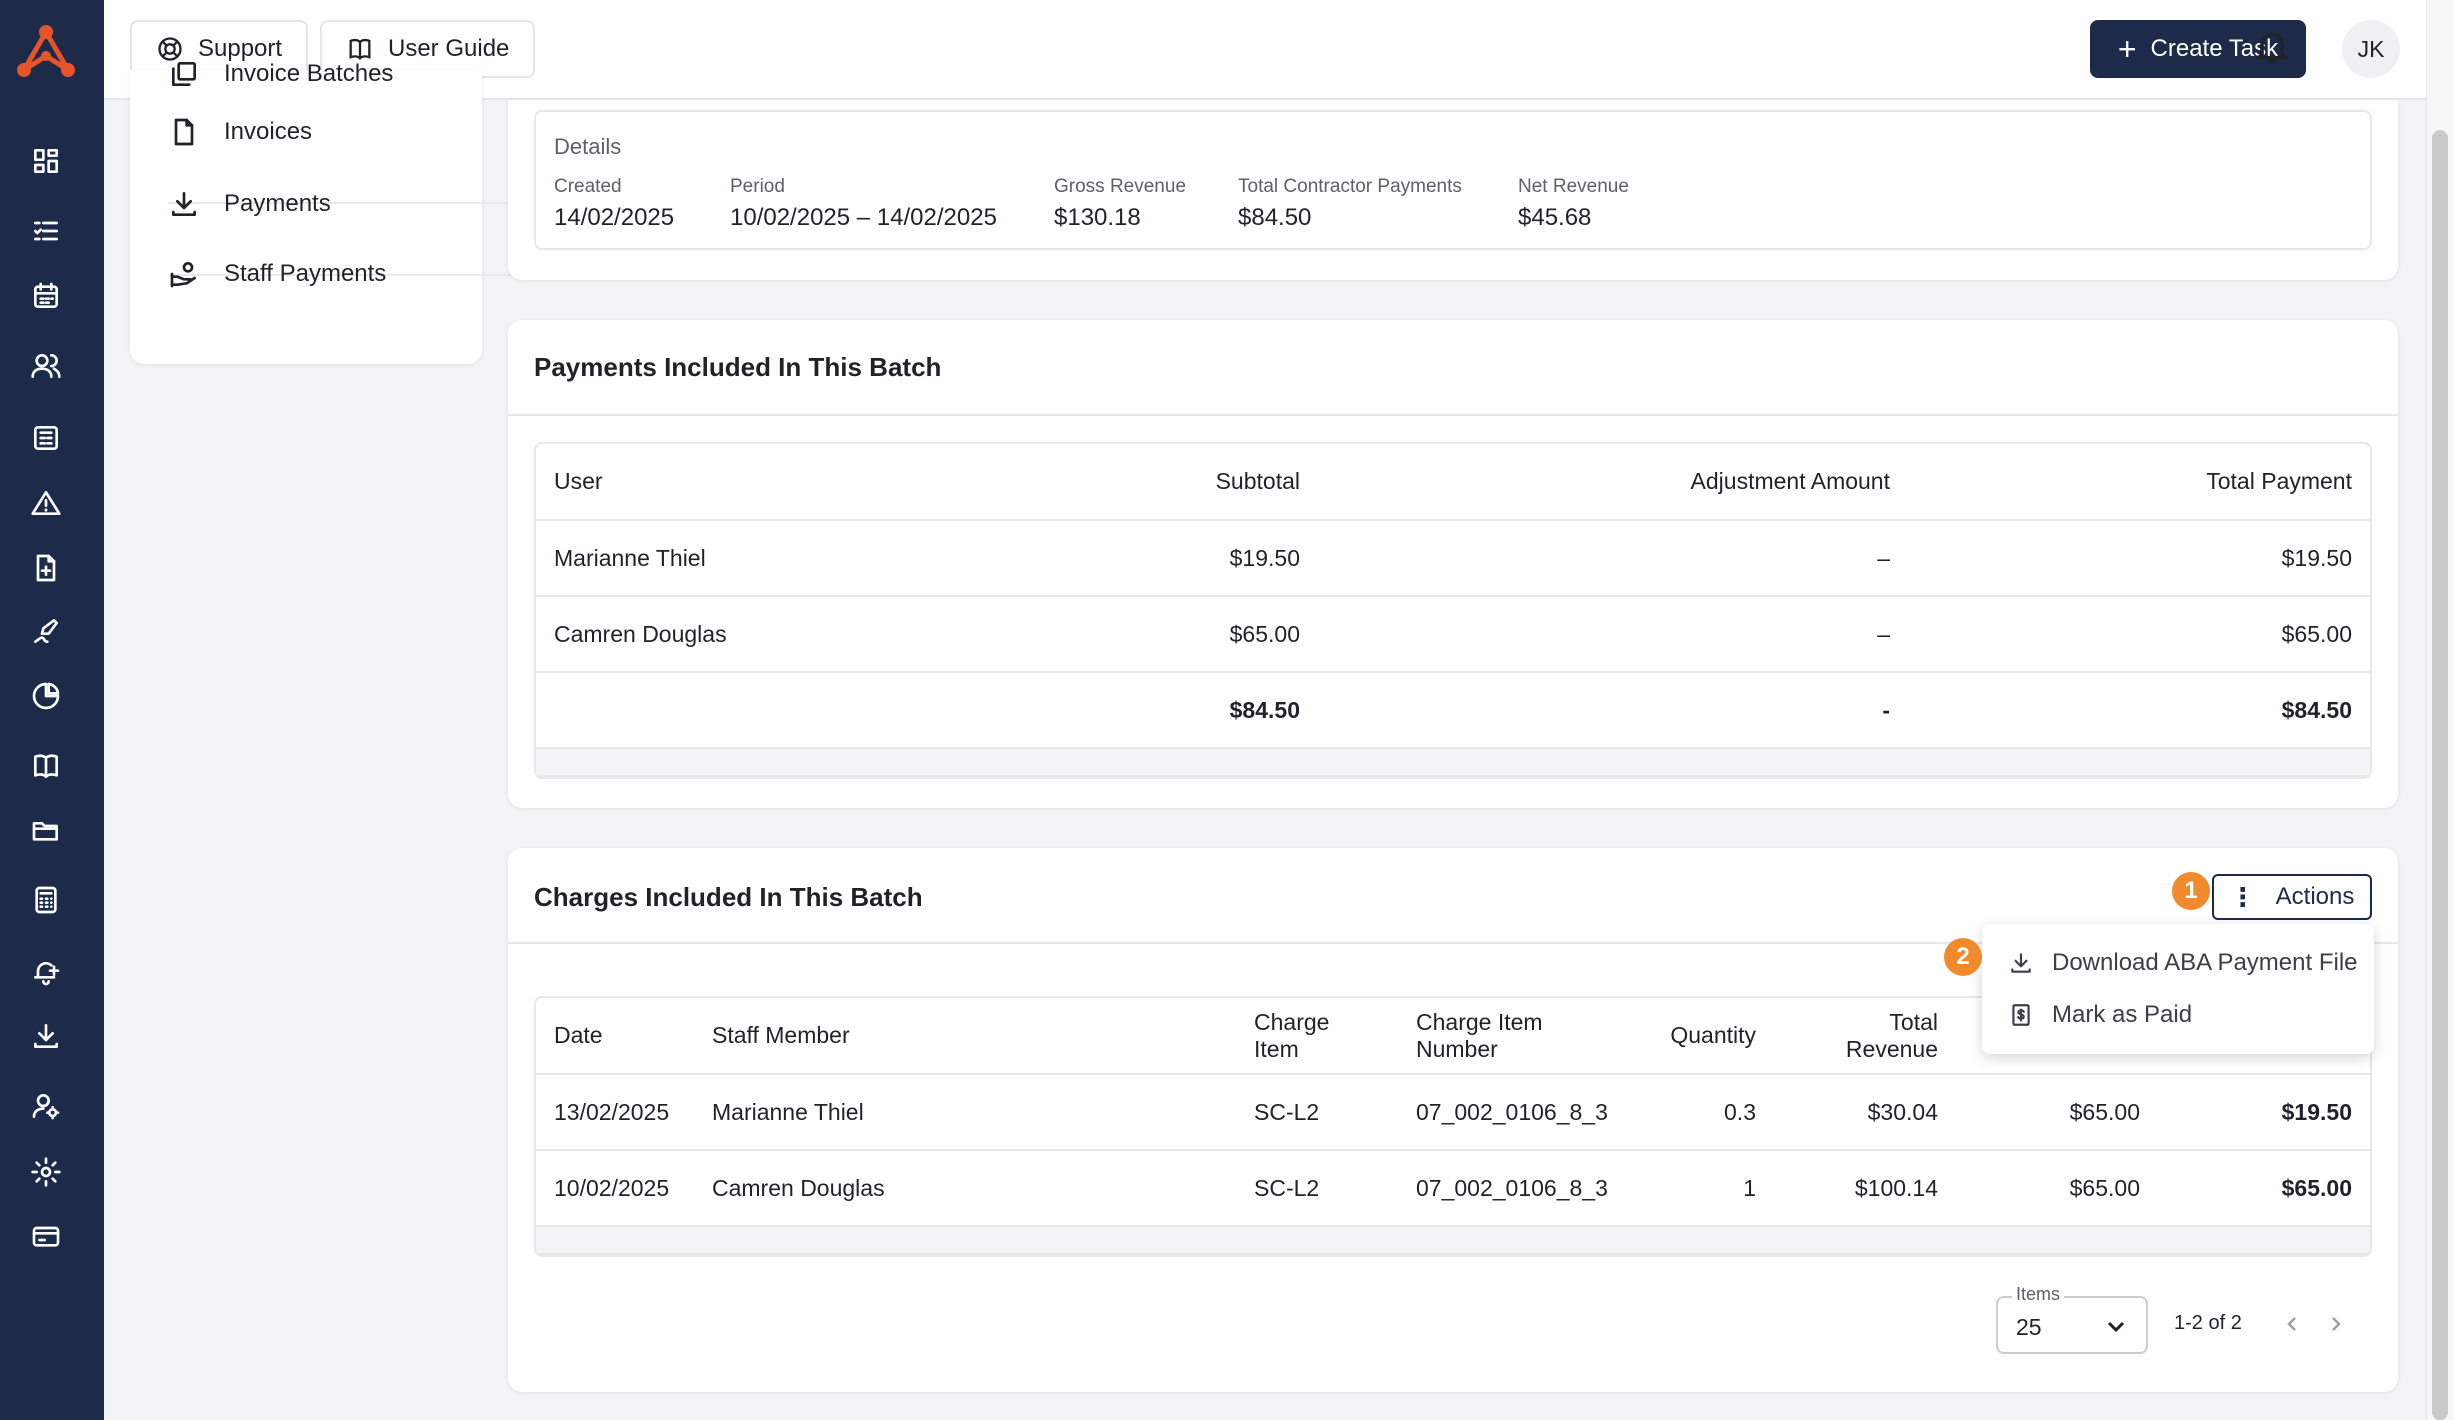  Describe the element at coordinates (2191, 891) in the screenshot. I see `step-badge: 1` at that location.